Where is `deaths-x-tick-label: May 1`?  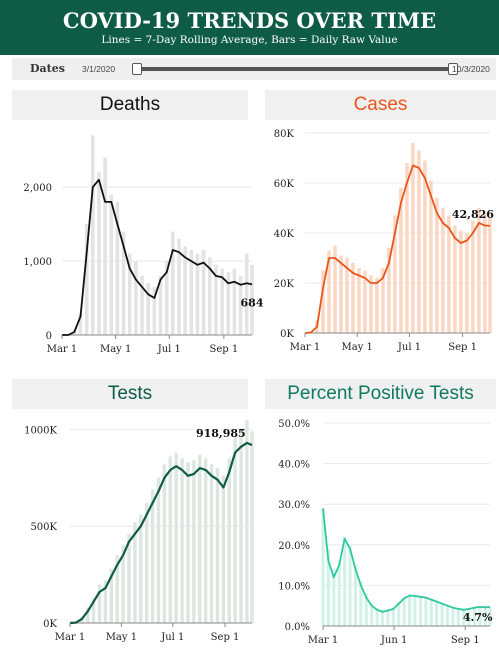 deaths-x-tick-label: May 1 is located at coordinates (115, 349).